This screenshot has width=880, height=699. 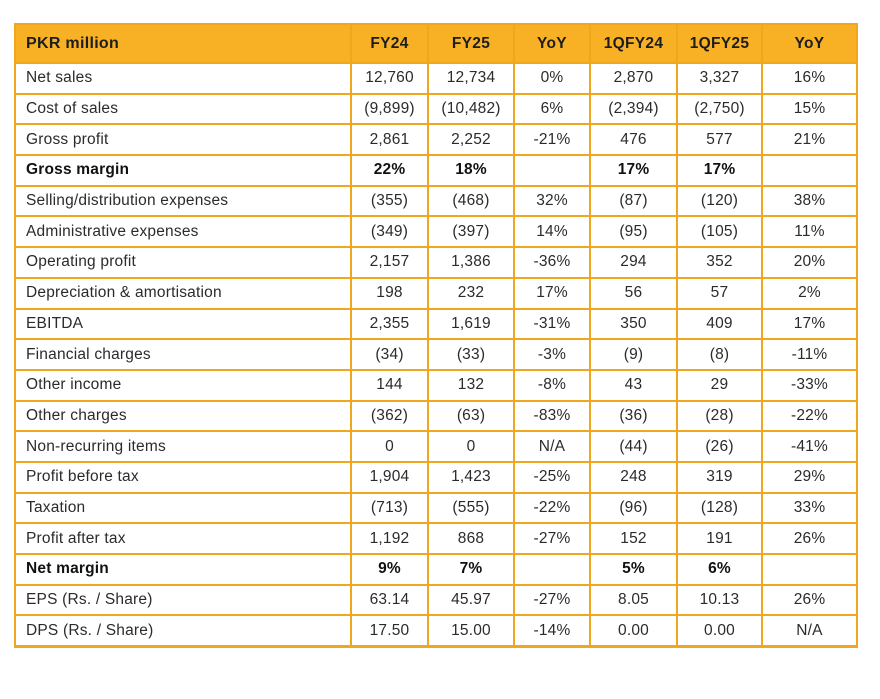 I want to click on cell-value: (63), so click(x=471, y=416).